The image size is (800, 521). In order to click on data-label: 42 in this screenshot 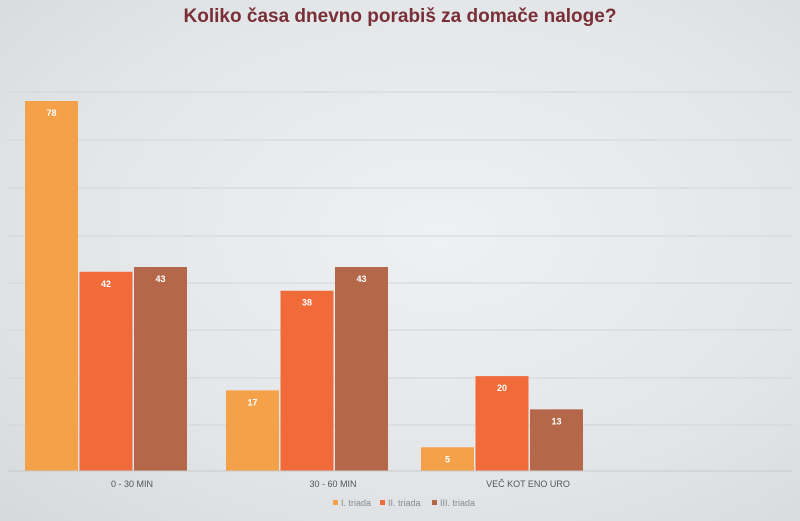, I will do `click(106, 284)`.